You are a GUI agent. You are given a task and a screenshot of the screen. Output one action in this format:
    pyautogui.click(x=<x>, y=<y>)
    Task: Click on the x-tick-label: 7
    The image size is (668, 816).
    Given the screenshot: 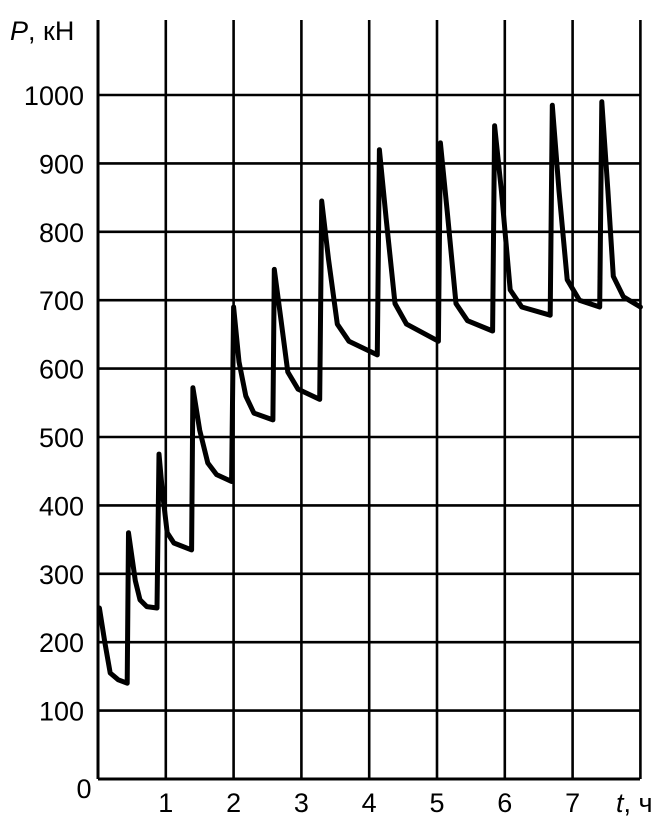 What is the action you would take?
    pyautogui.click(x=572, y=802)
    